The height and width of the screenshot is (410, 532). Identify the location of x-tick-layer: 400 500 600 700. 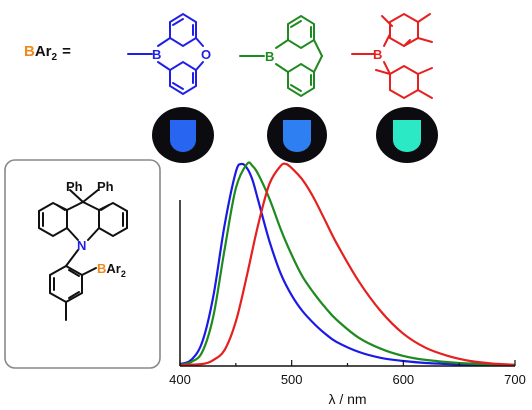
(347, 373).